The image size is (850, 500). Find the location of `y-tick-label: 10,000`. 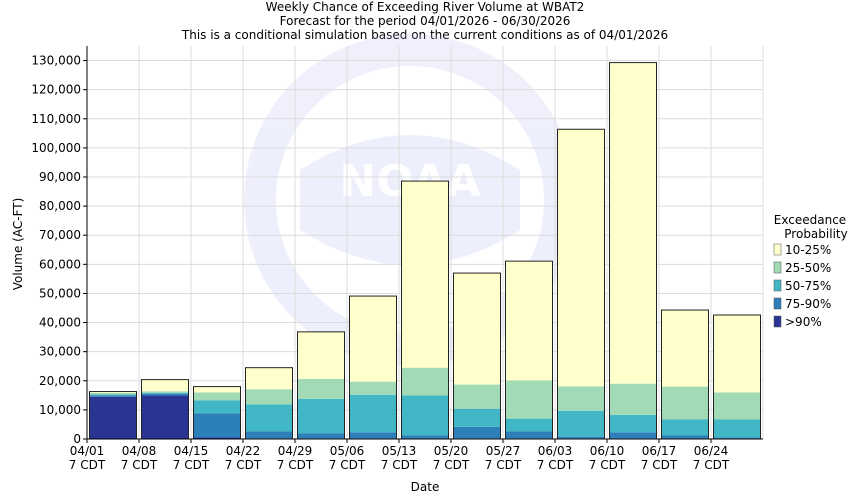

y-tick-label: 10,000 is located at coordinates (60, 410).